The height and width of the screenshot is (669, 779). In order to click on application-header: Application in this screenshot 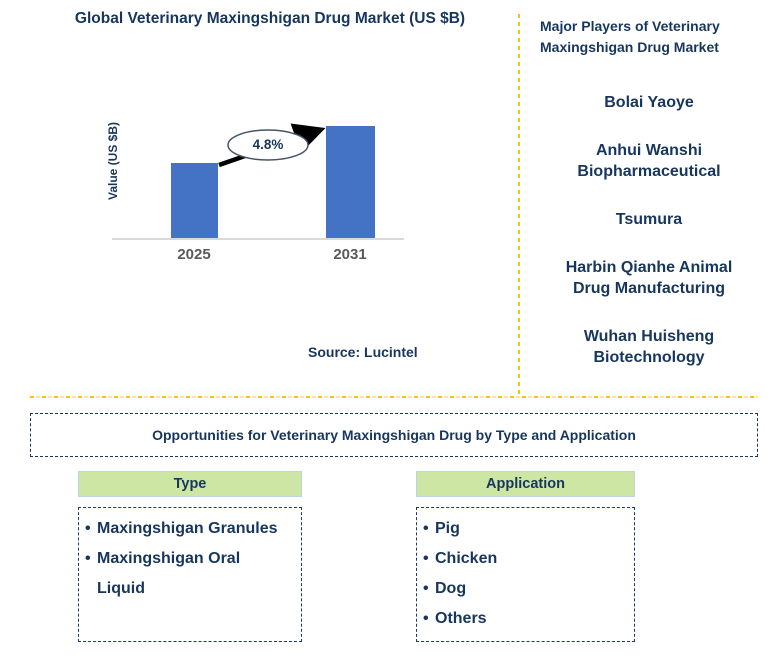, I will do `click(525, 484)`.